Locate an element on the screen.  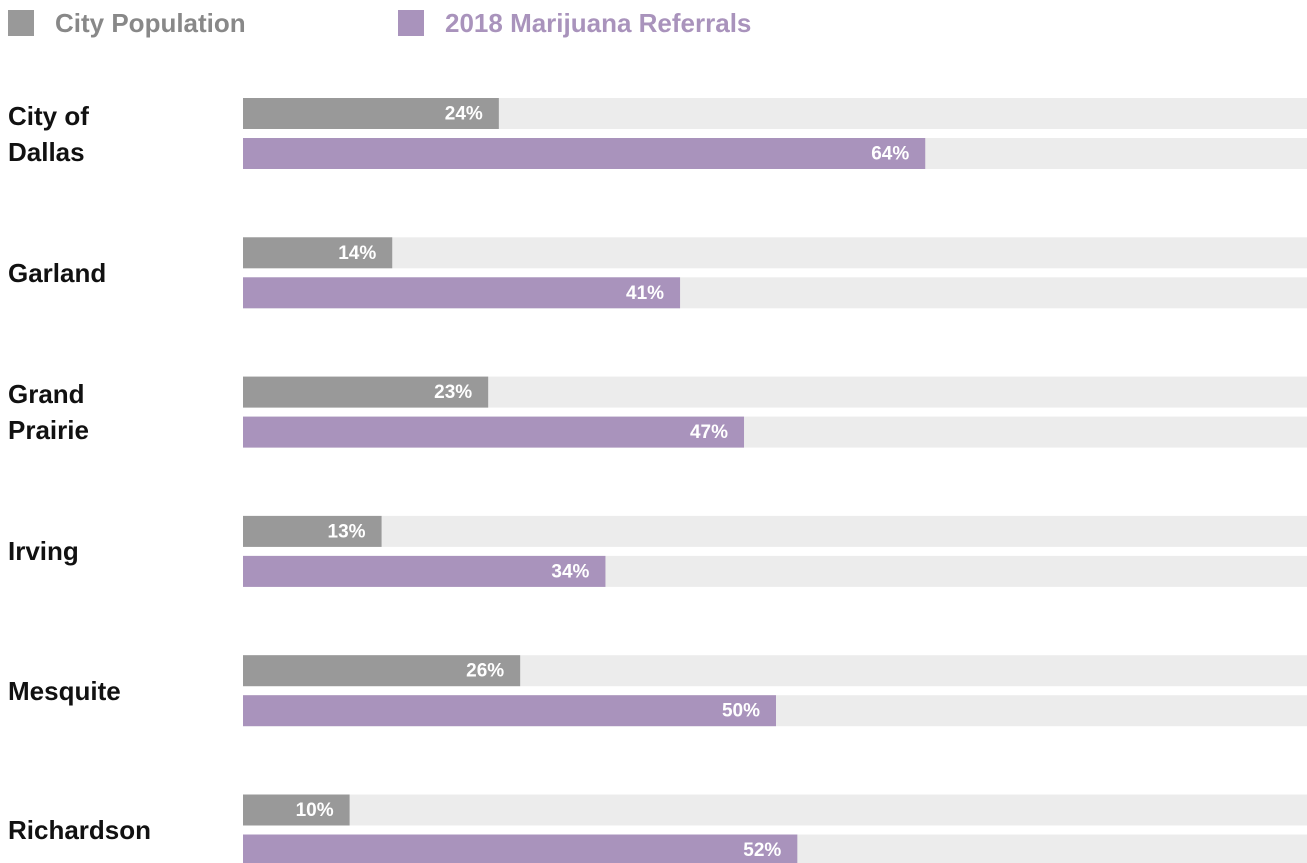
category-label: Mesquite is located at coordinates (64, 690).